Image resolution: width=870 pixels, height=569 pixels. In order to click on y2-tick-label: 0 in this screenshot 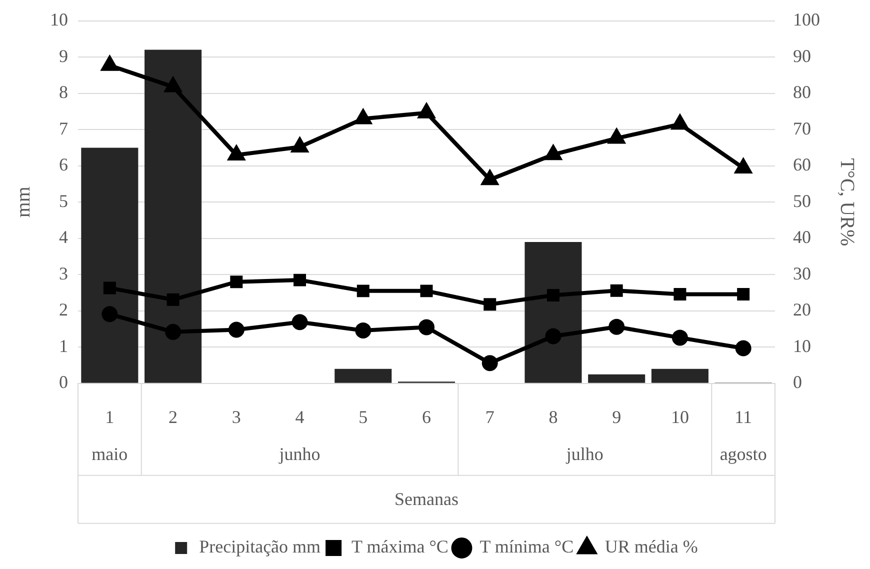, I will do `click(797, 382)`.